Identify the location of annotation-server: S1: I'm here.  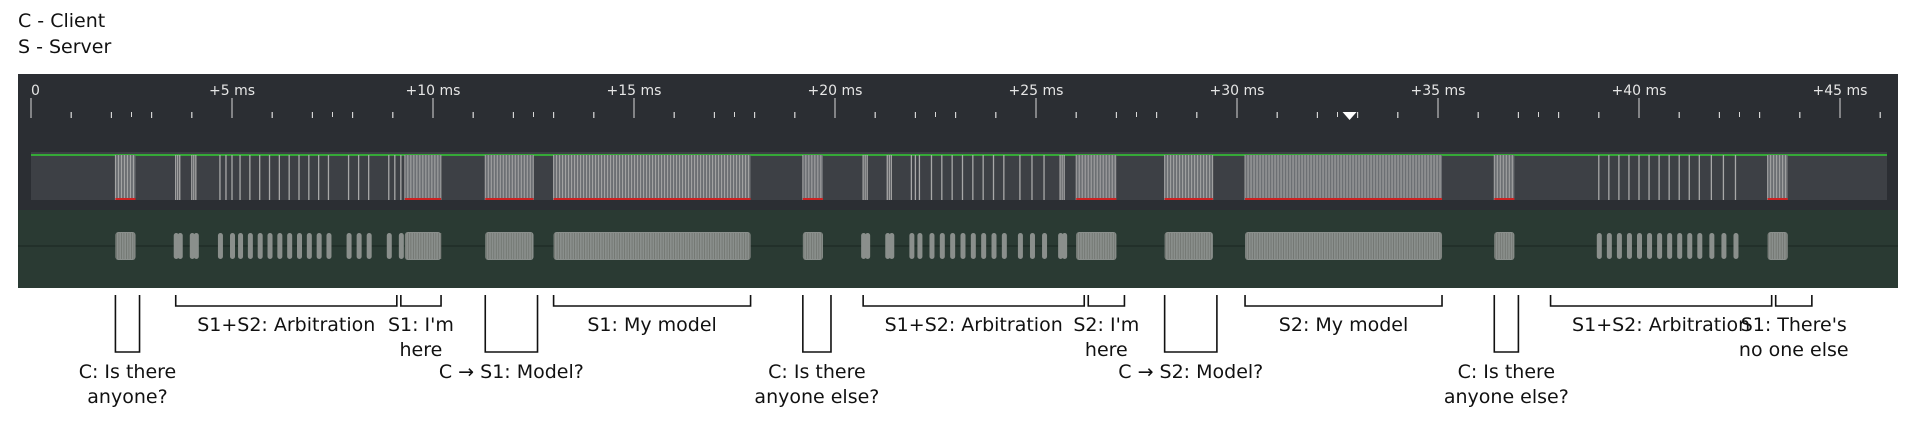
(421, 328).